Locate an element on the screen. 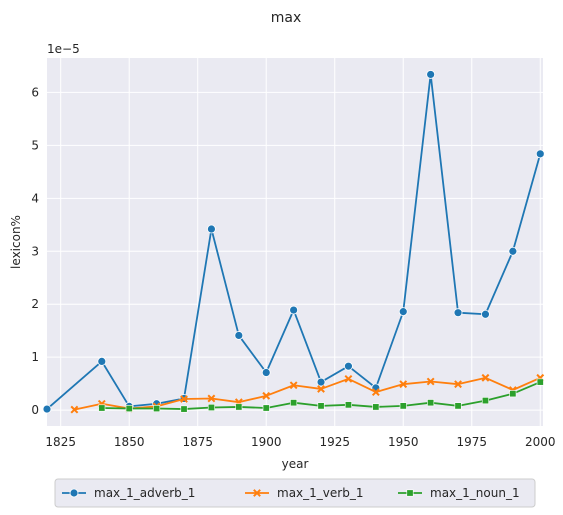 This screenshot has height=515, width=563. y-tick-label: 3 is located at coordinates (35, 251).